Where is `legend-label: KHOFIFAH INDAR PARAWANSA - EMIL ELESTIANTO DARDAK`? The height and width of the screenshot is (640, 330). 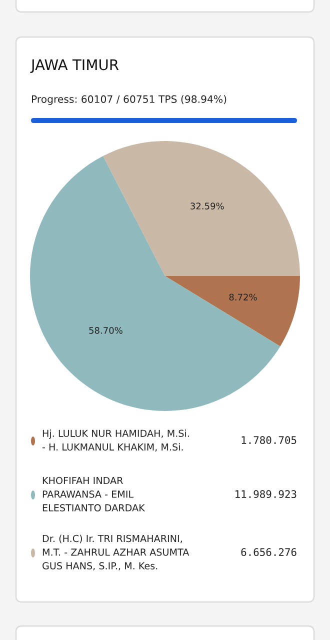
legend-label: KHOFIFAH INDAR PARAWANSA - EMIL ELESTIANTO DARDAK is located at coordinates (94, 494).